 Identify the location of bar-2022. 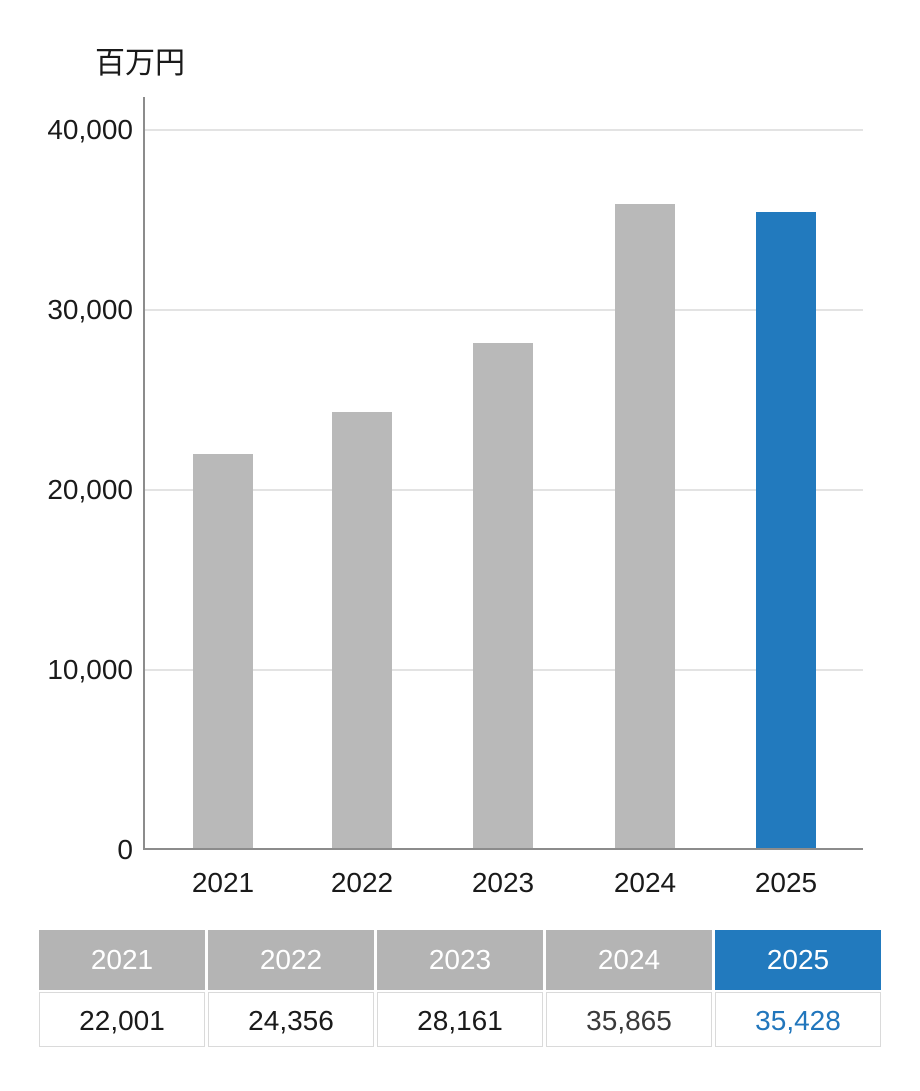
(362, 630).